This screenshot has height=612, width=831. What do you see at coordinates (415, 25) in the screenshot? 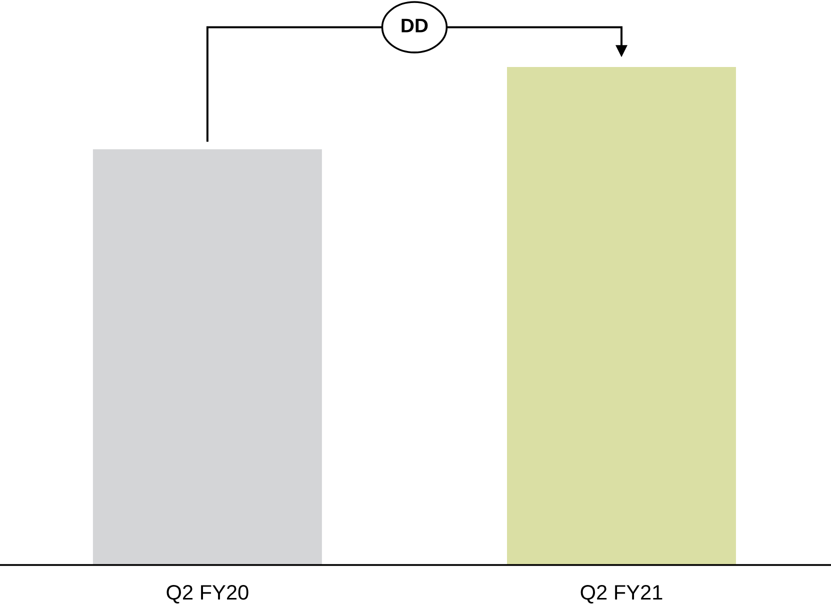
I see `text: DD` at bounding box center [415, 25].